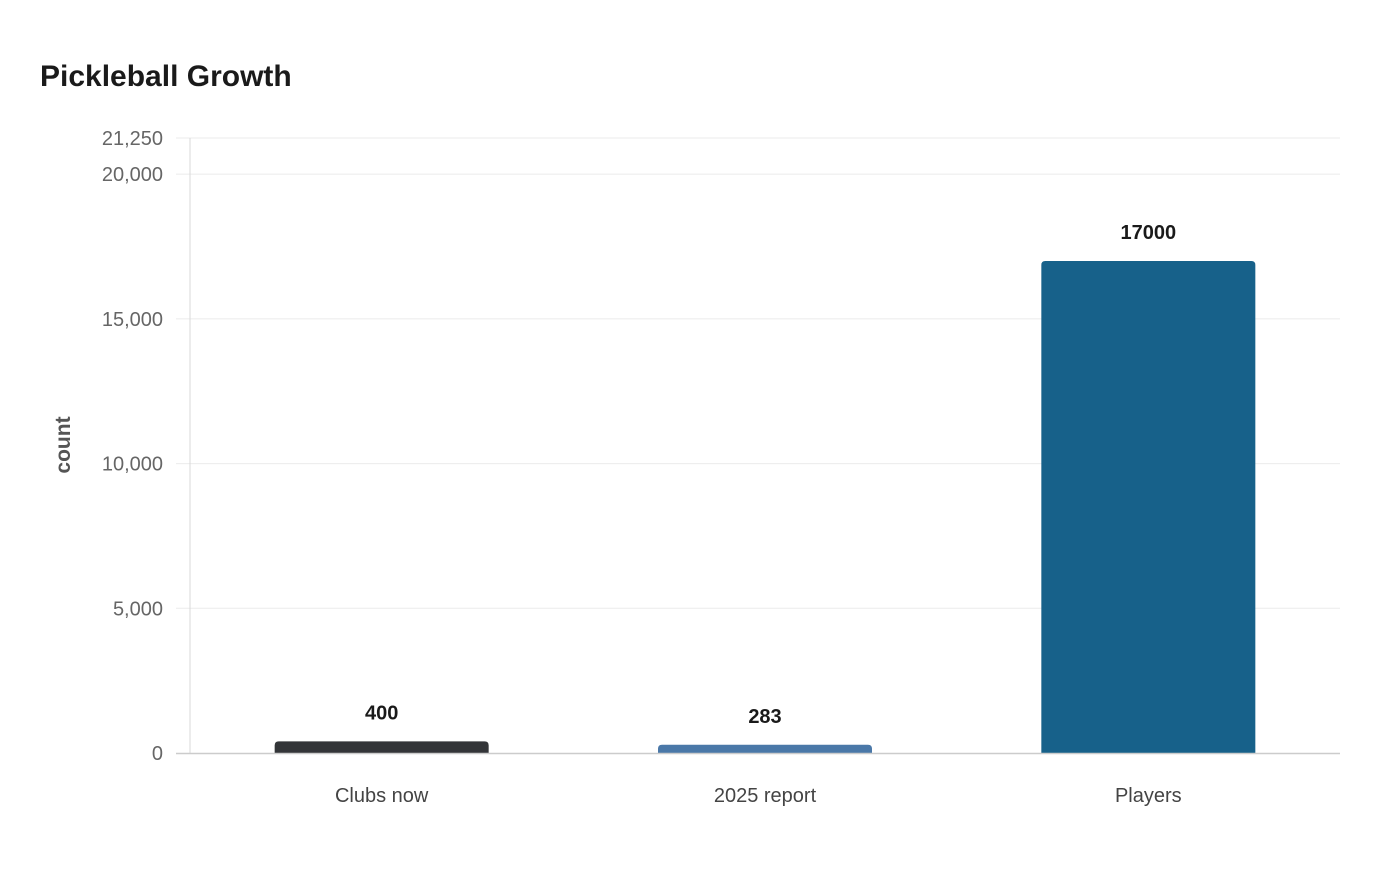 This screenshot has height=880, width=1400. What do you see at coordinates (764, 717) in the screenshot?
I see `data-label: 283` at bounding box center [764, 717].